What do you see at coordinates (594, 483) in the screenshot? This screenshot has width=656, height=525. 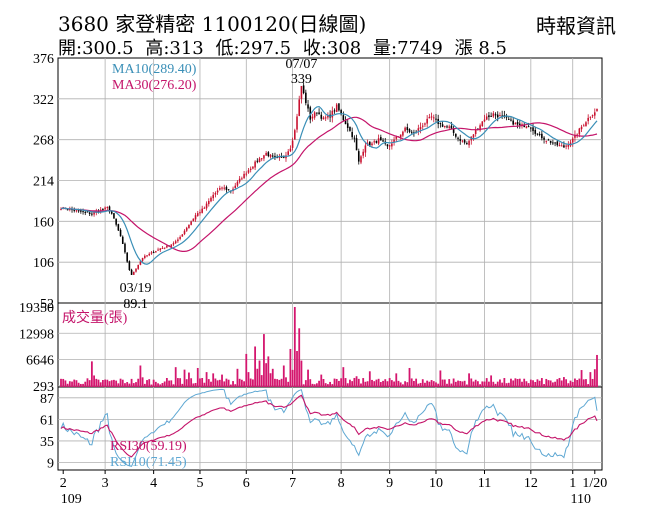 I see `x-tick-label: 1/20` at bounding box center [594, 483].